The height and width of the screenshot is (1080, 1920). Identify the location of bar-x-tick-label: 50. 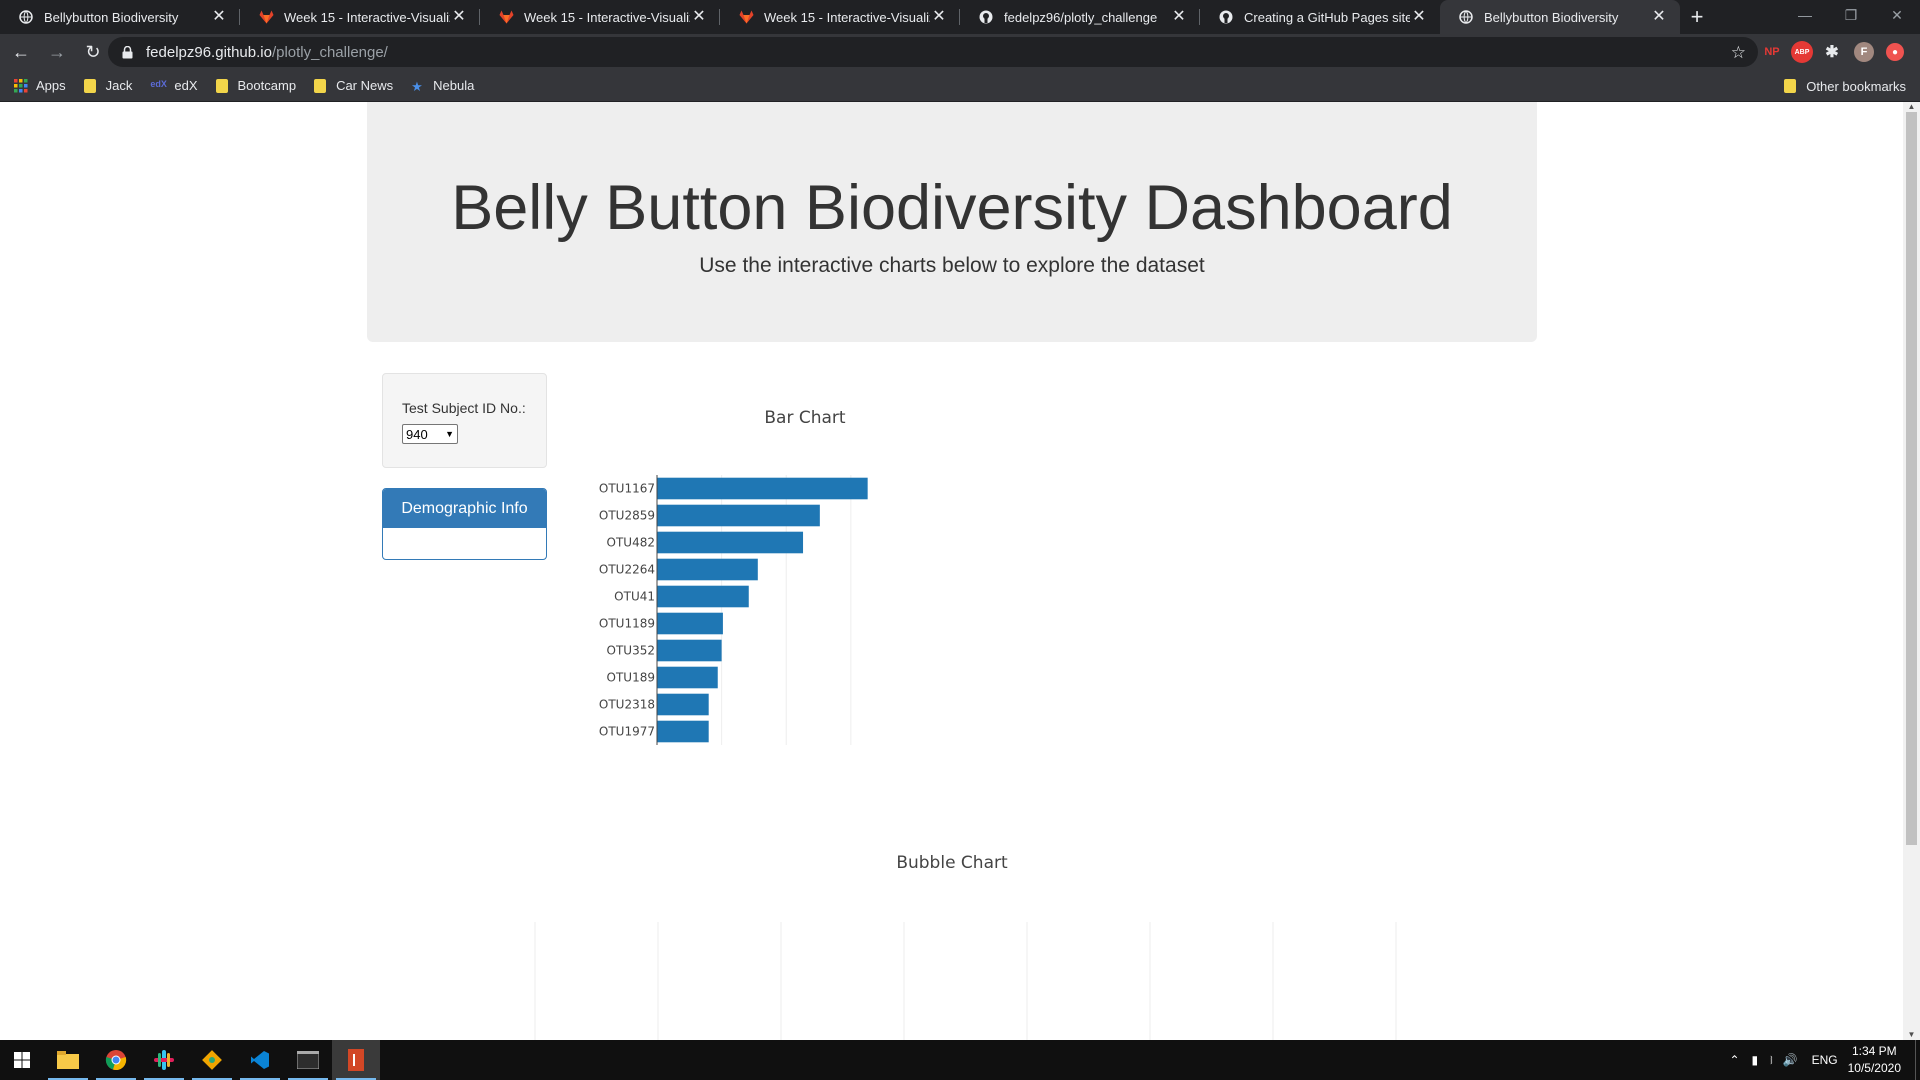
(721, 751).